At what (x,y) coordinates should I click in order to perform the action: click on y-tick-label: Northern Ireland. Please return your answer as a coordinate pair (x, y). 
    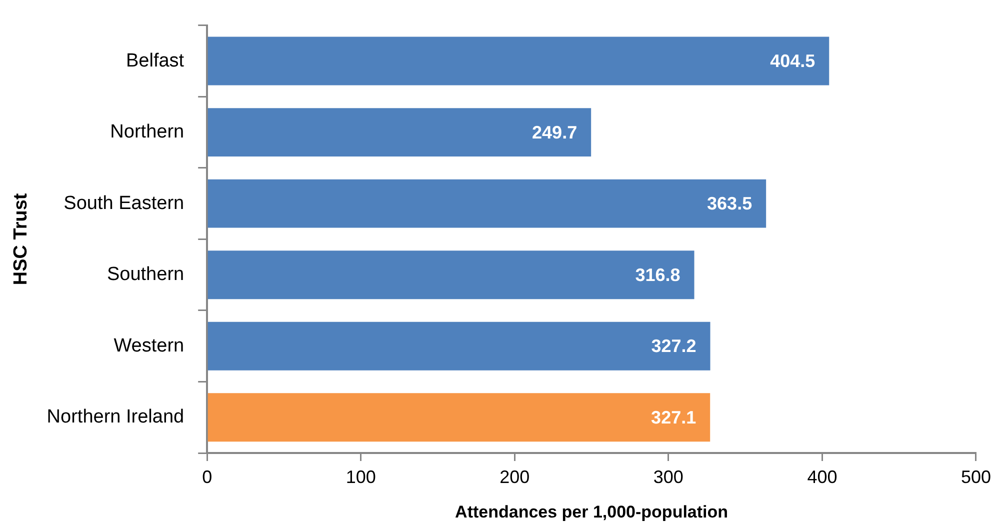
    Looking at the image, I should click on (115, 417).